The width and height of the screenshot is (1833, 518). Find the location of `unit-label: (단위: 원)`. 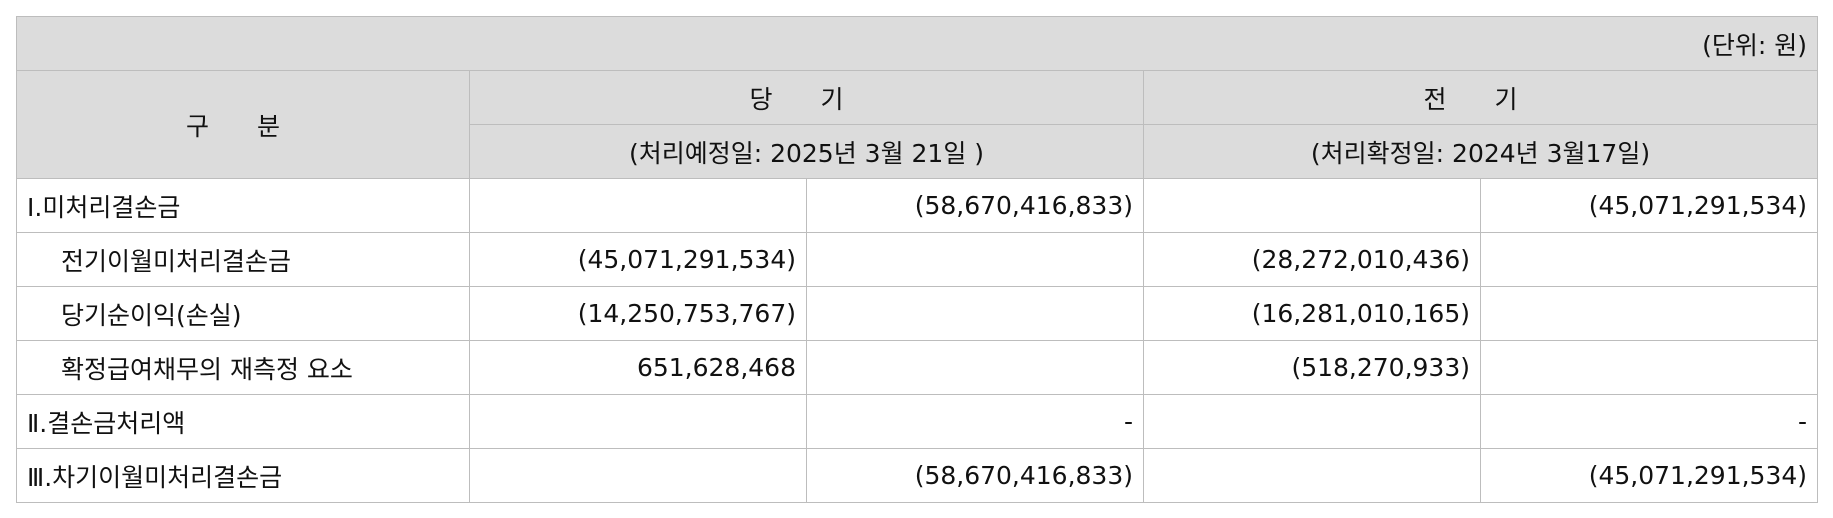

unit-label: (단위: 원) is located at coordinates (917, 43).